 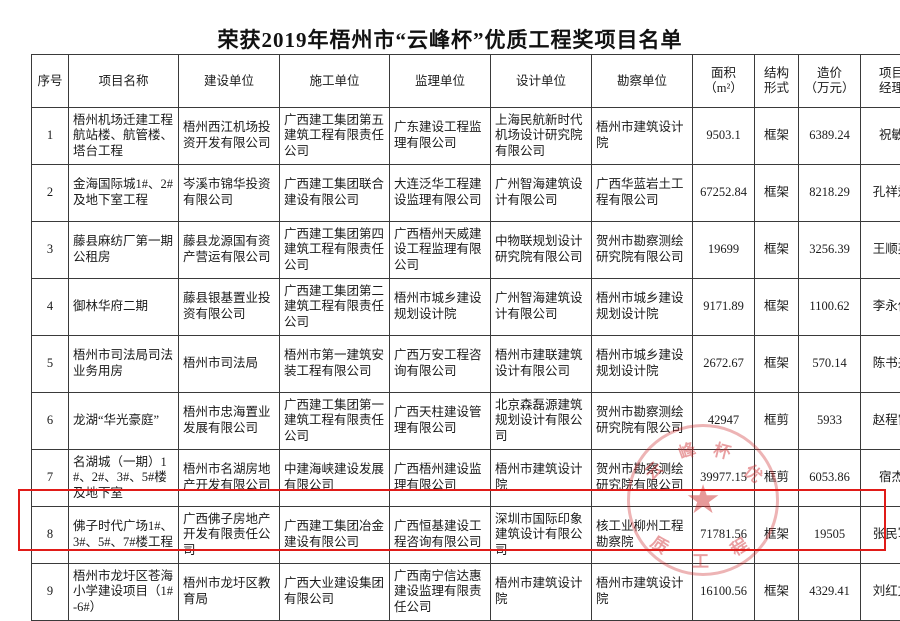 What do you see at coordinates (124, 592) in the screenshot?
I see `cell-project-name: 梧州市龙圩区苍海小学建设项目（1#-6#）` at bounding box center [124, 592].